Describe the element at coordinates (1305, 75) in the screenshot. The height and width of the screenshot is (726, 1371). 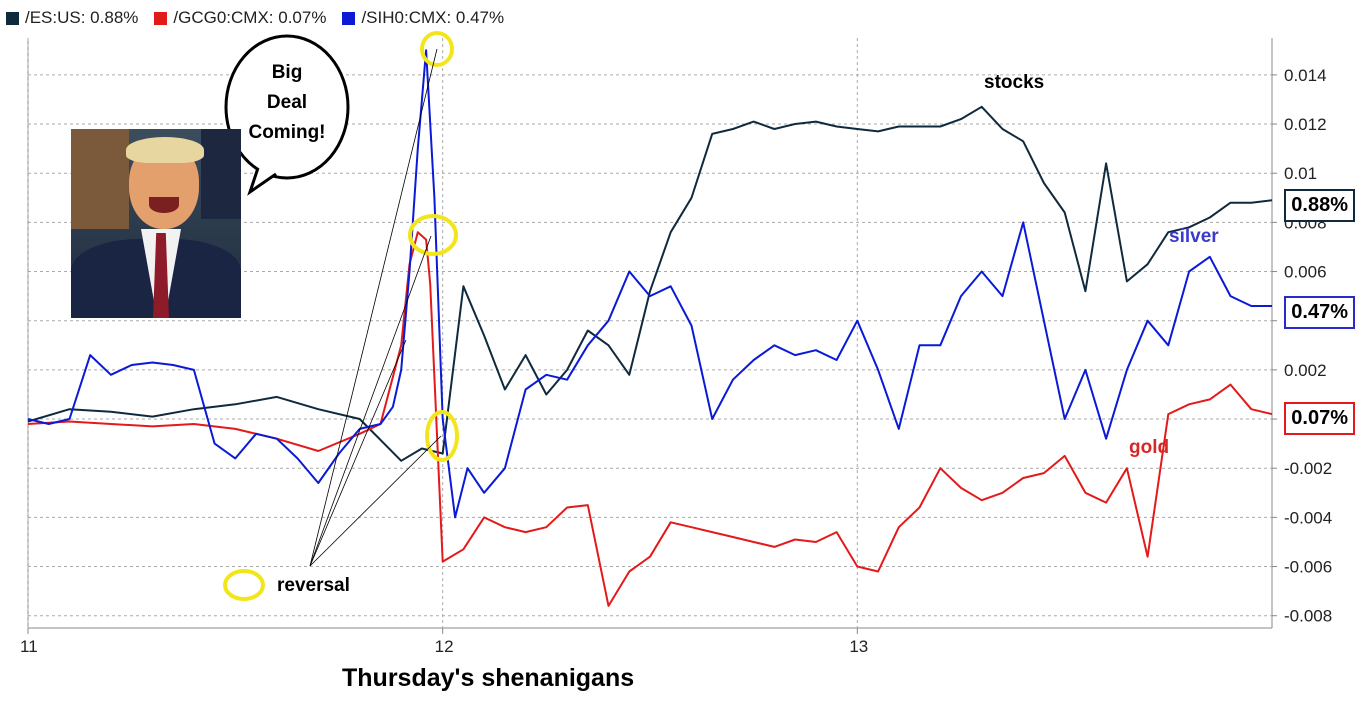
I see `y-tick-label: 0.014` at that location.